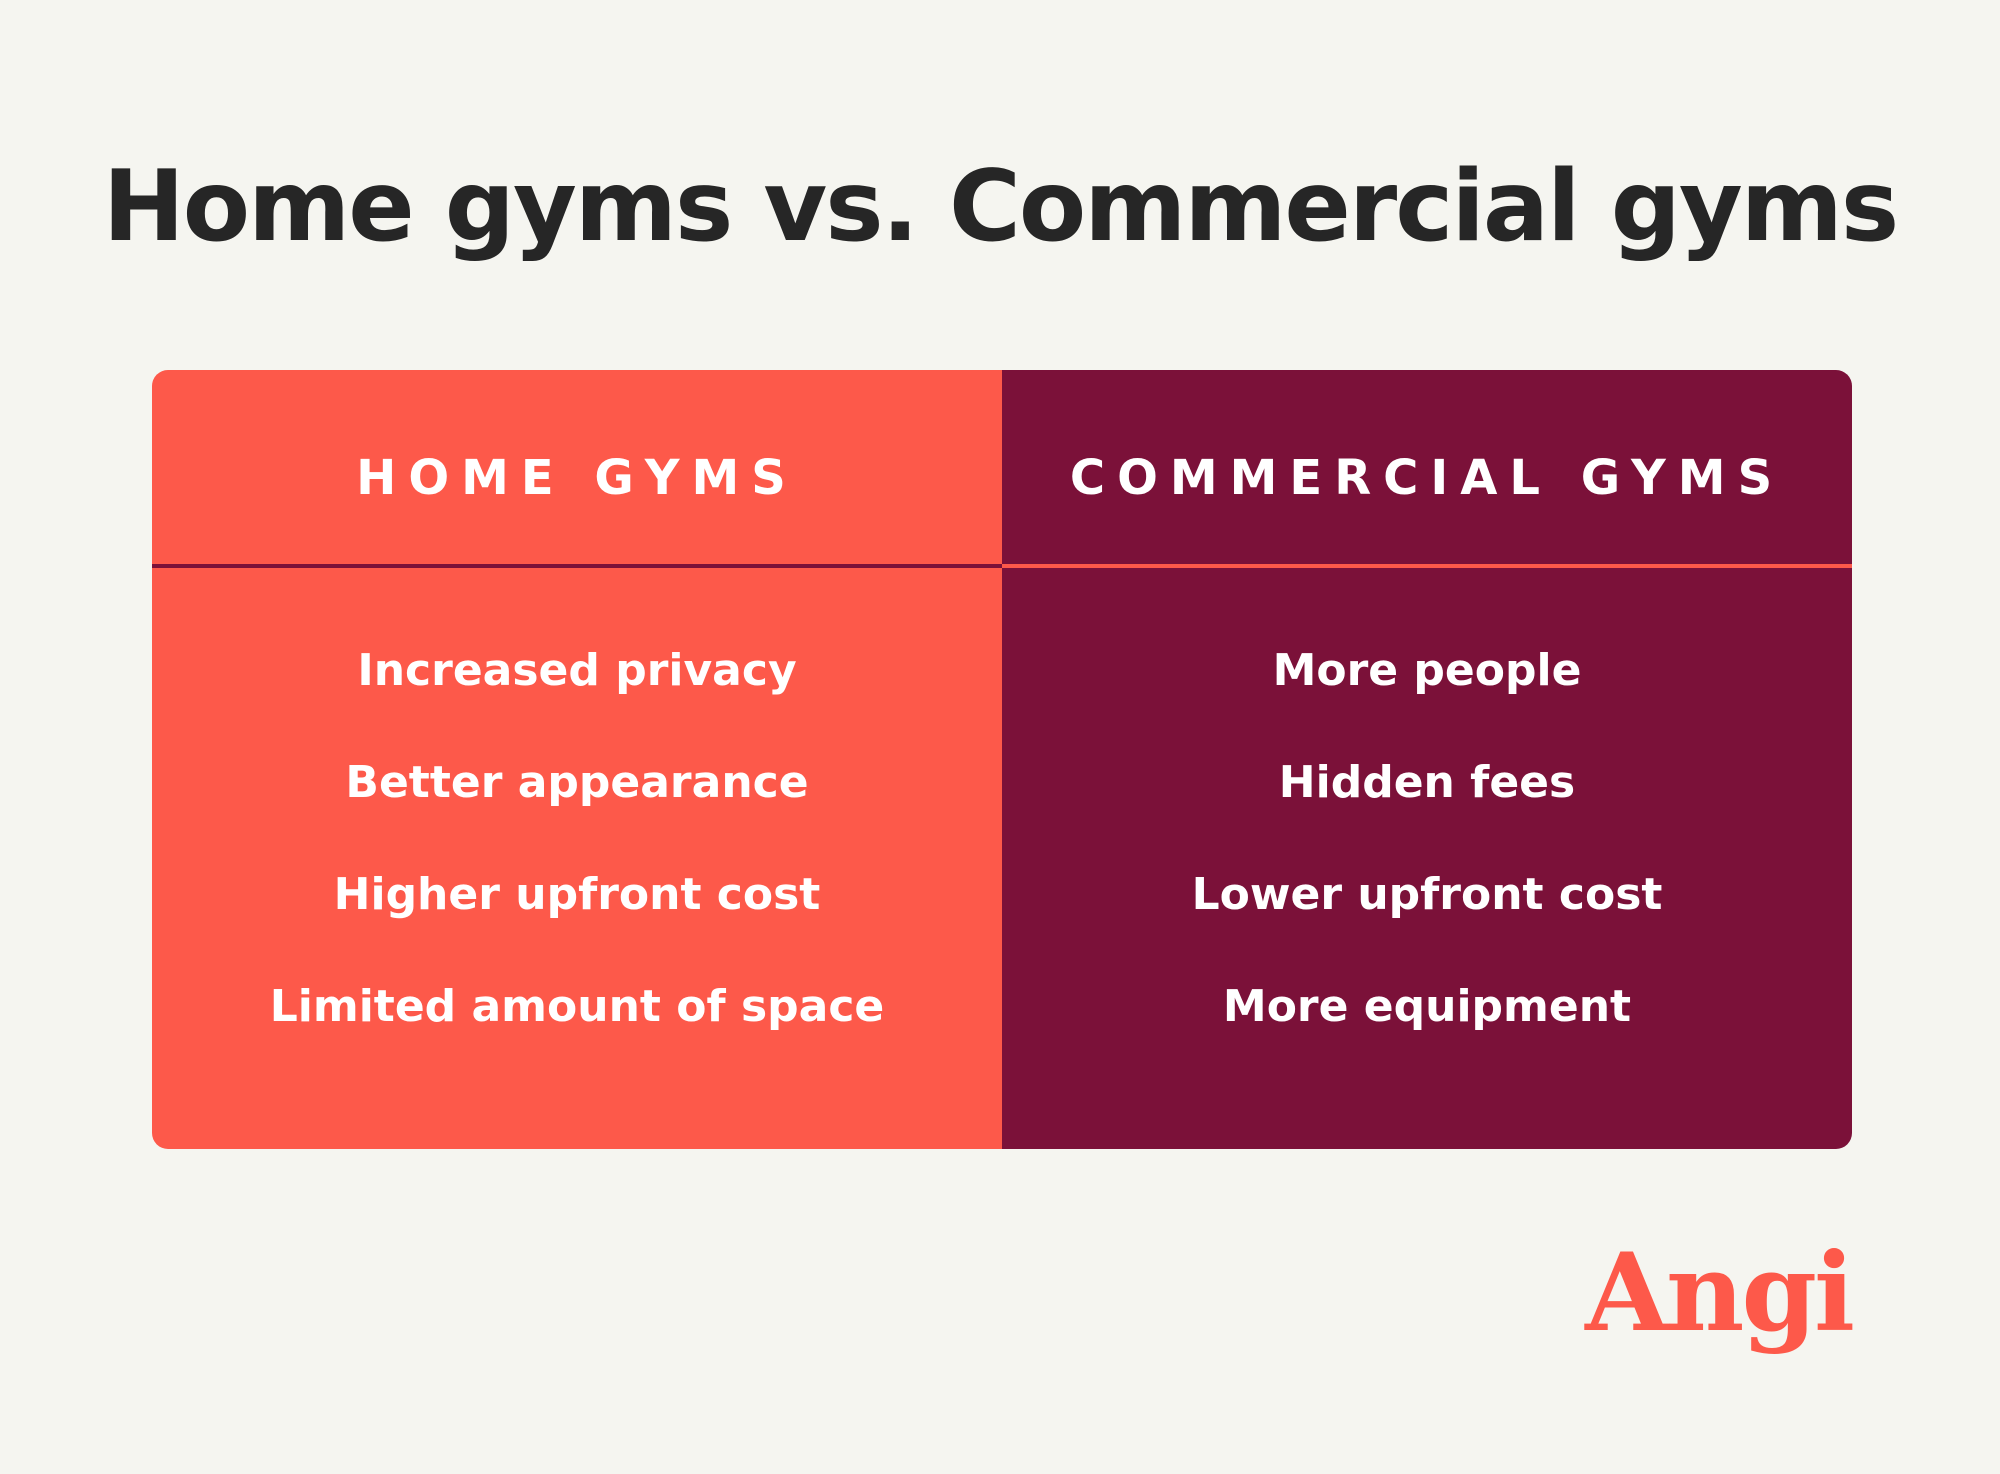 The width and height of the screenshot is (2000, 1474). What do you see at coordinates (577, 782) in the screenshot?
I see `list-item: Better appearance` at bounding box center [577, 782].